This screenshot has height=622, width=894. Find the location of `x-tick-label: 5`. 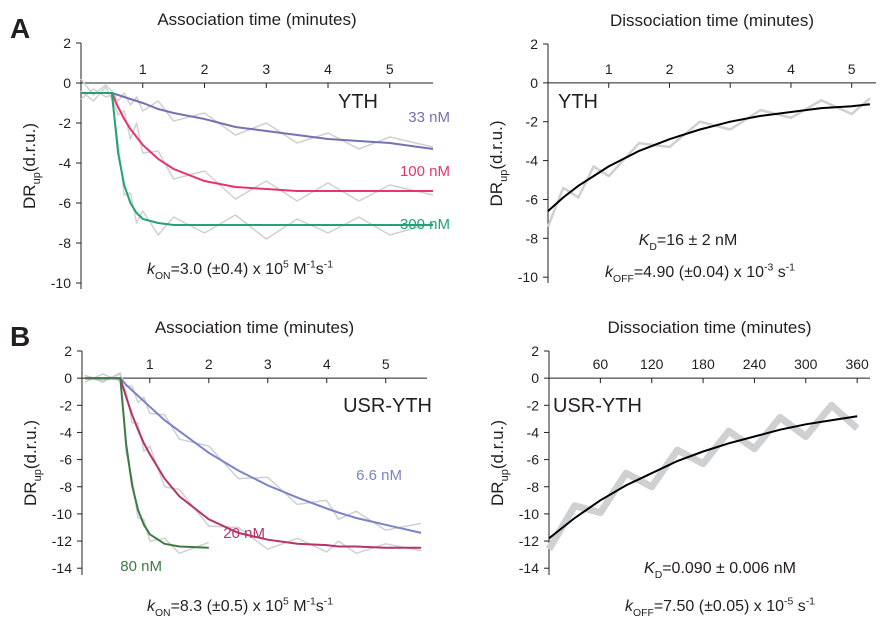

x-tick-label: 5 is located at coordinates (390, 69).